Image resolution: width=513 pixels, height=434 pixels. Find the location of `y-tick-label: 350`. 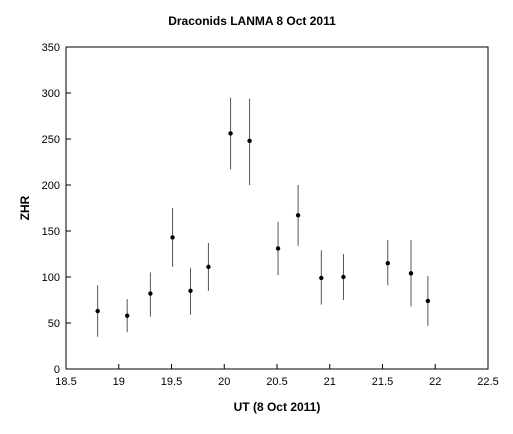

y-tick-label: 350 is located at coordinates (51, 48).